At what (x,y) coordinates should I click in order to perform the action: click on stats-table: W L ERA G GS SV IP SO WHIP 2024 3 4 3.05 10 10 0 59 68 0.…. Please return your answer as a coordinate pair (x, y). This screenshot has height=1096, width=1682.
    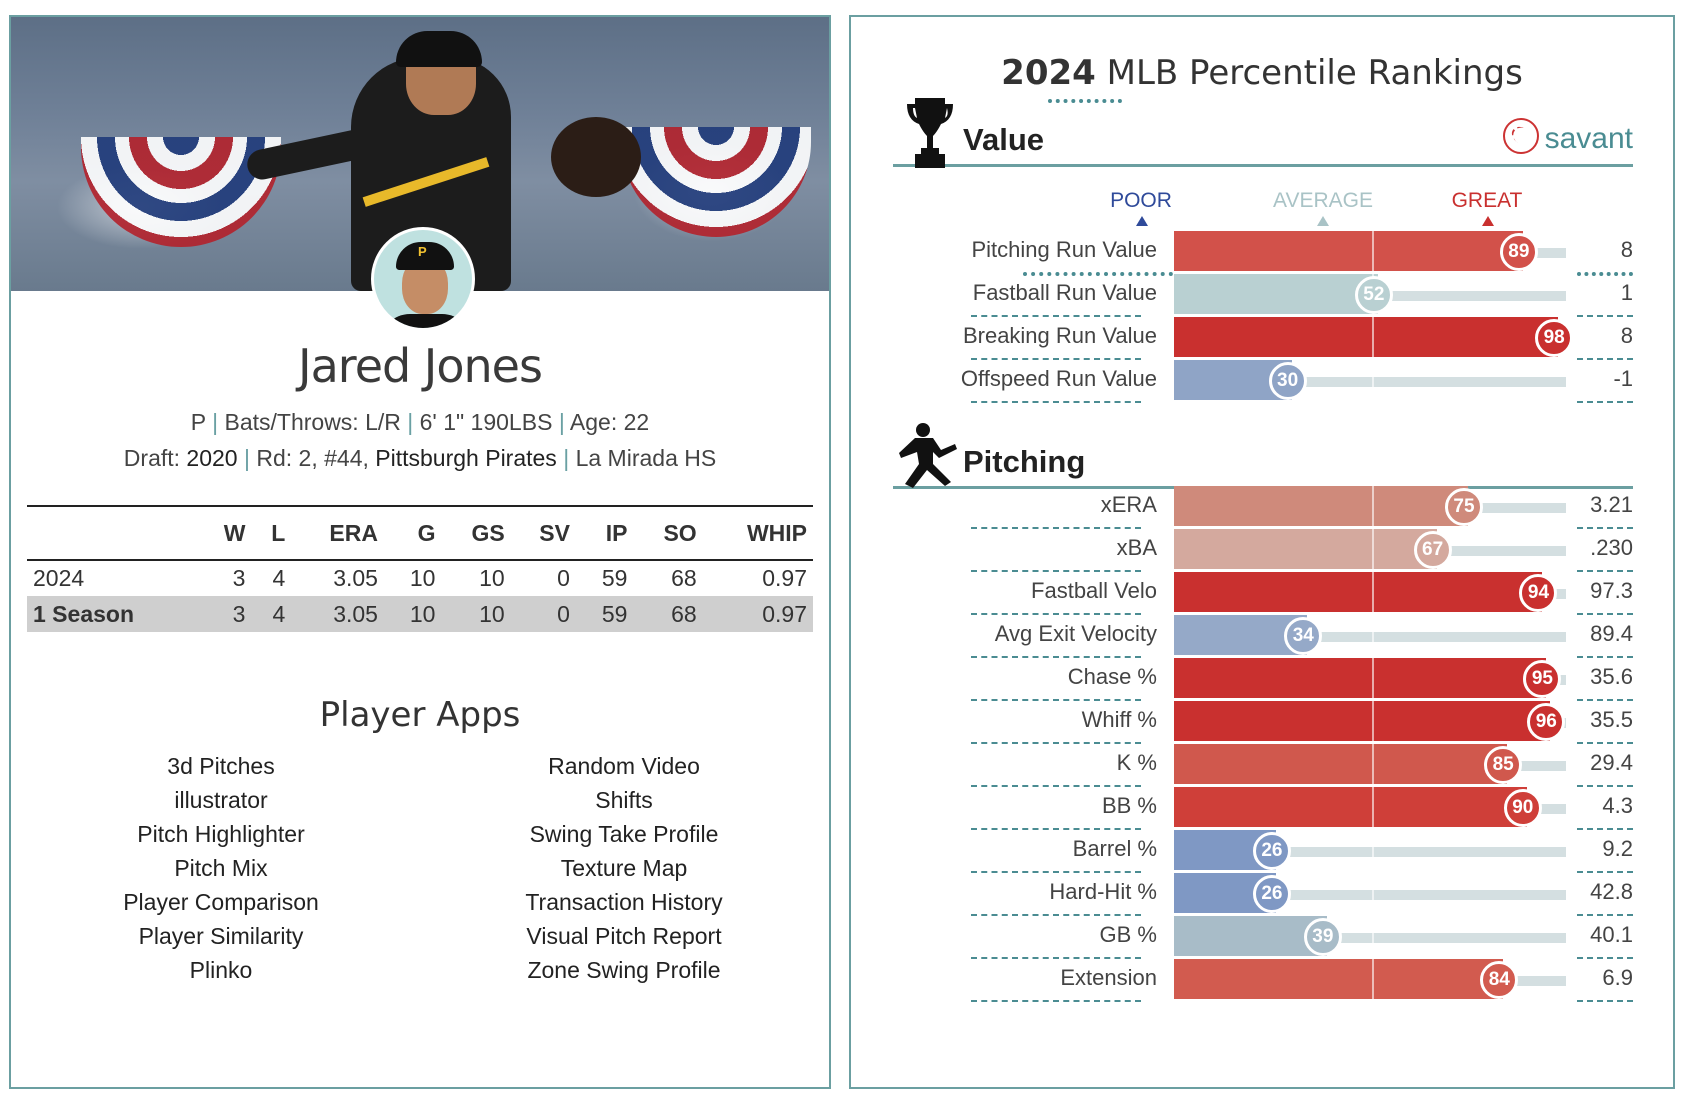
    Looking at the image, I should click on (420, 568).